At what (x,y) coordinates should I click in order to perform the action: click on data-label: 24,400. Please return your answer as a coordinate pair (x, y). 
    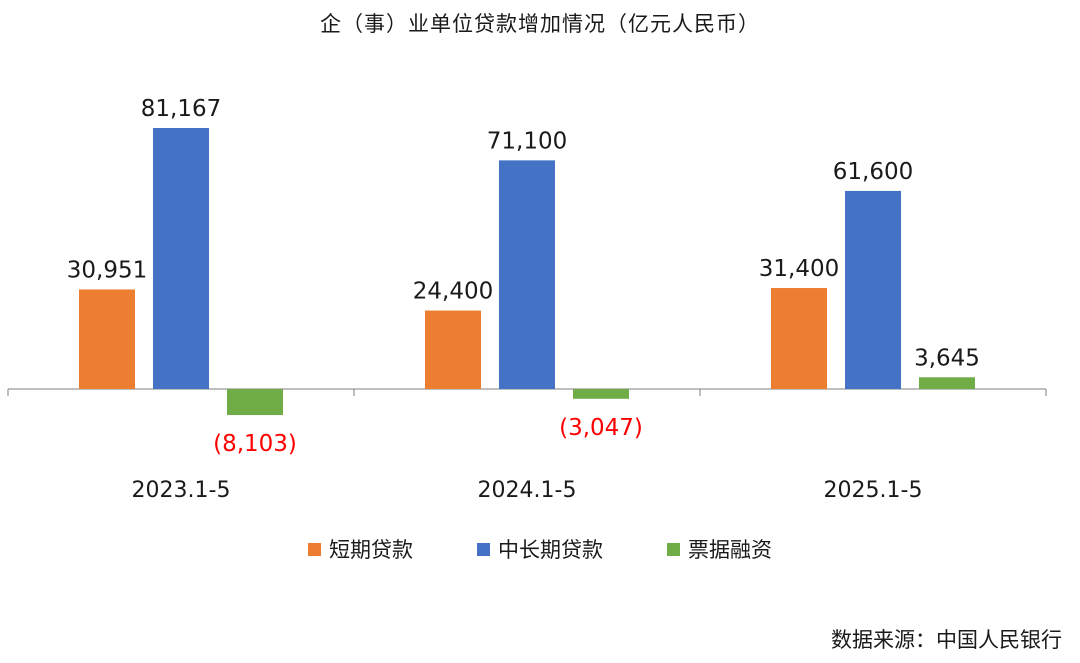
    Looking at the image, I should click on (453, 292).